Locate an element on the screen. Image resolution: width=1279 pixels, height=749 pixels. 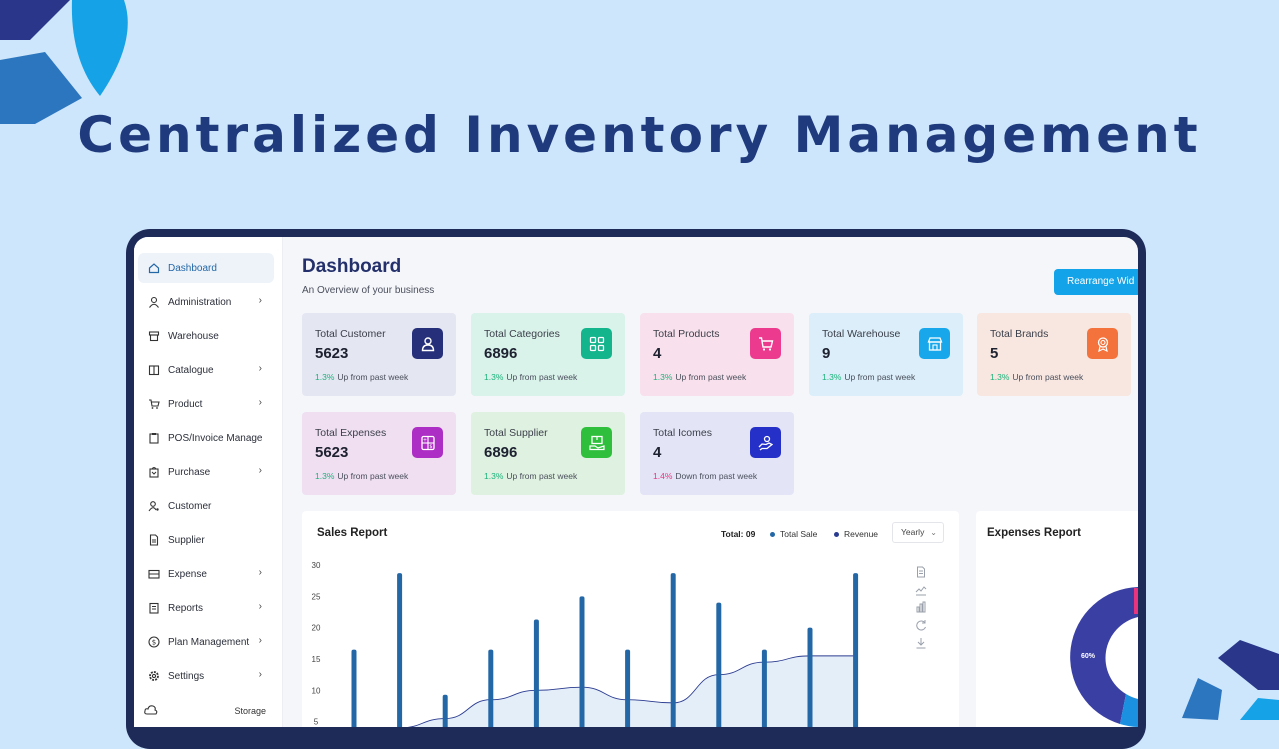
sidebar-item-pos-invoice: POS/Invoice Manage is located at coordinates (206, 438).